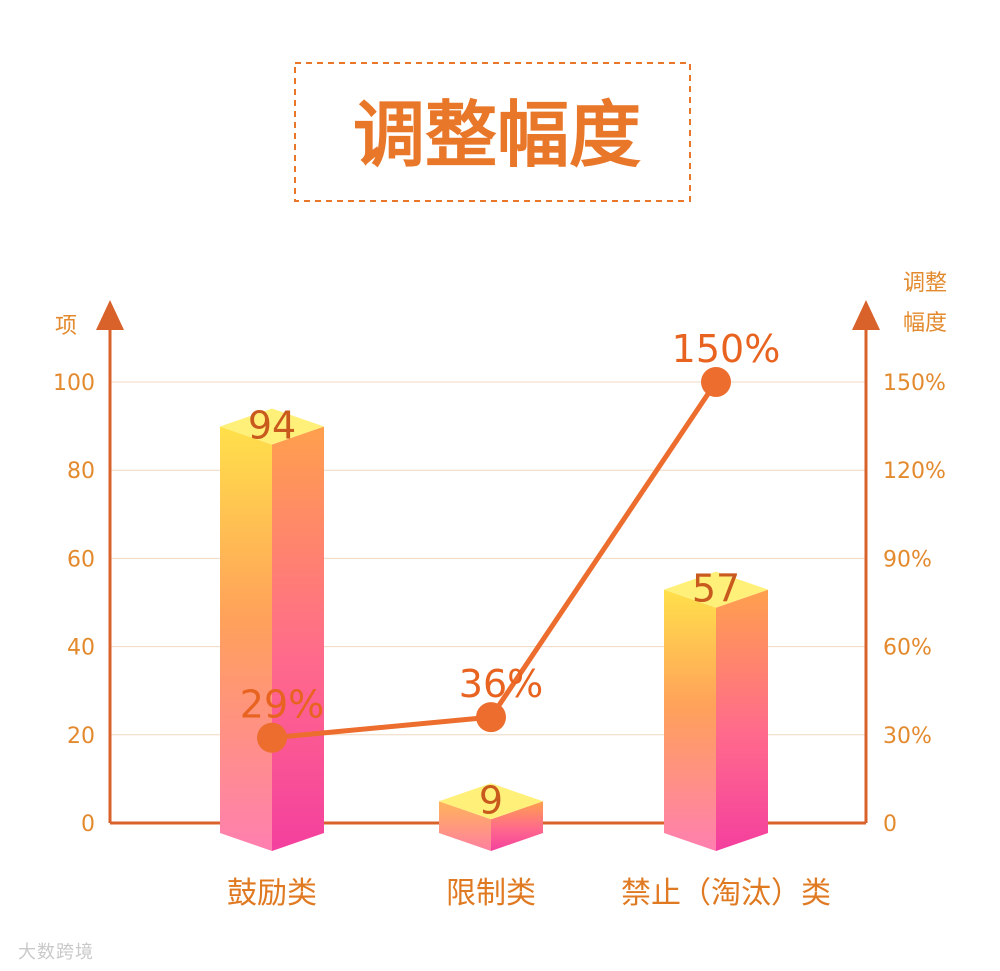  I want to click on watermark: 大数跨境, so click(56, 952).